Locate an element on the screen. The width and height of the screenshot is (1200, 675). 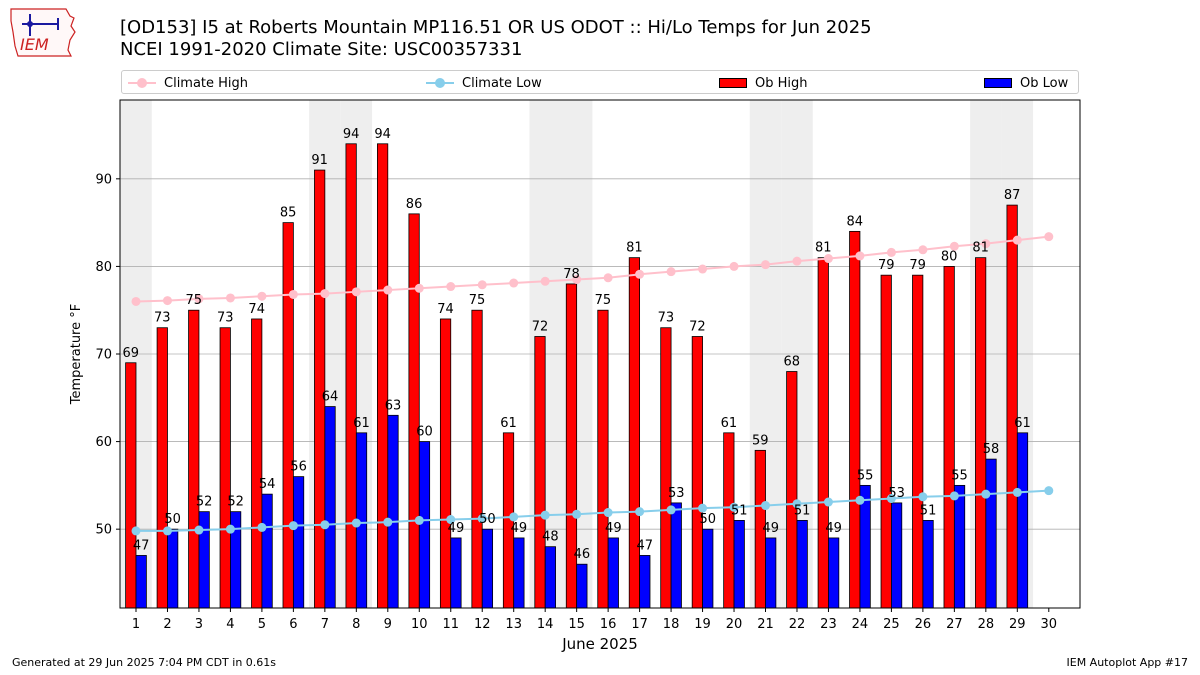
legend-item-climate-high: Climate High is located at coordinates (188, 83).